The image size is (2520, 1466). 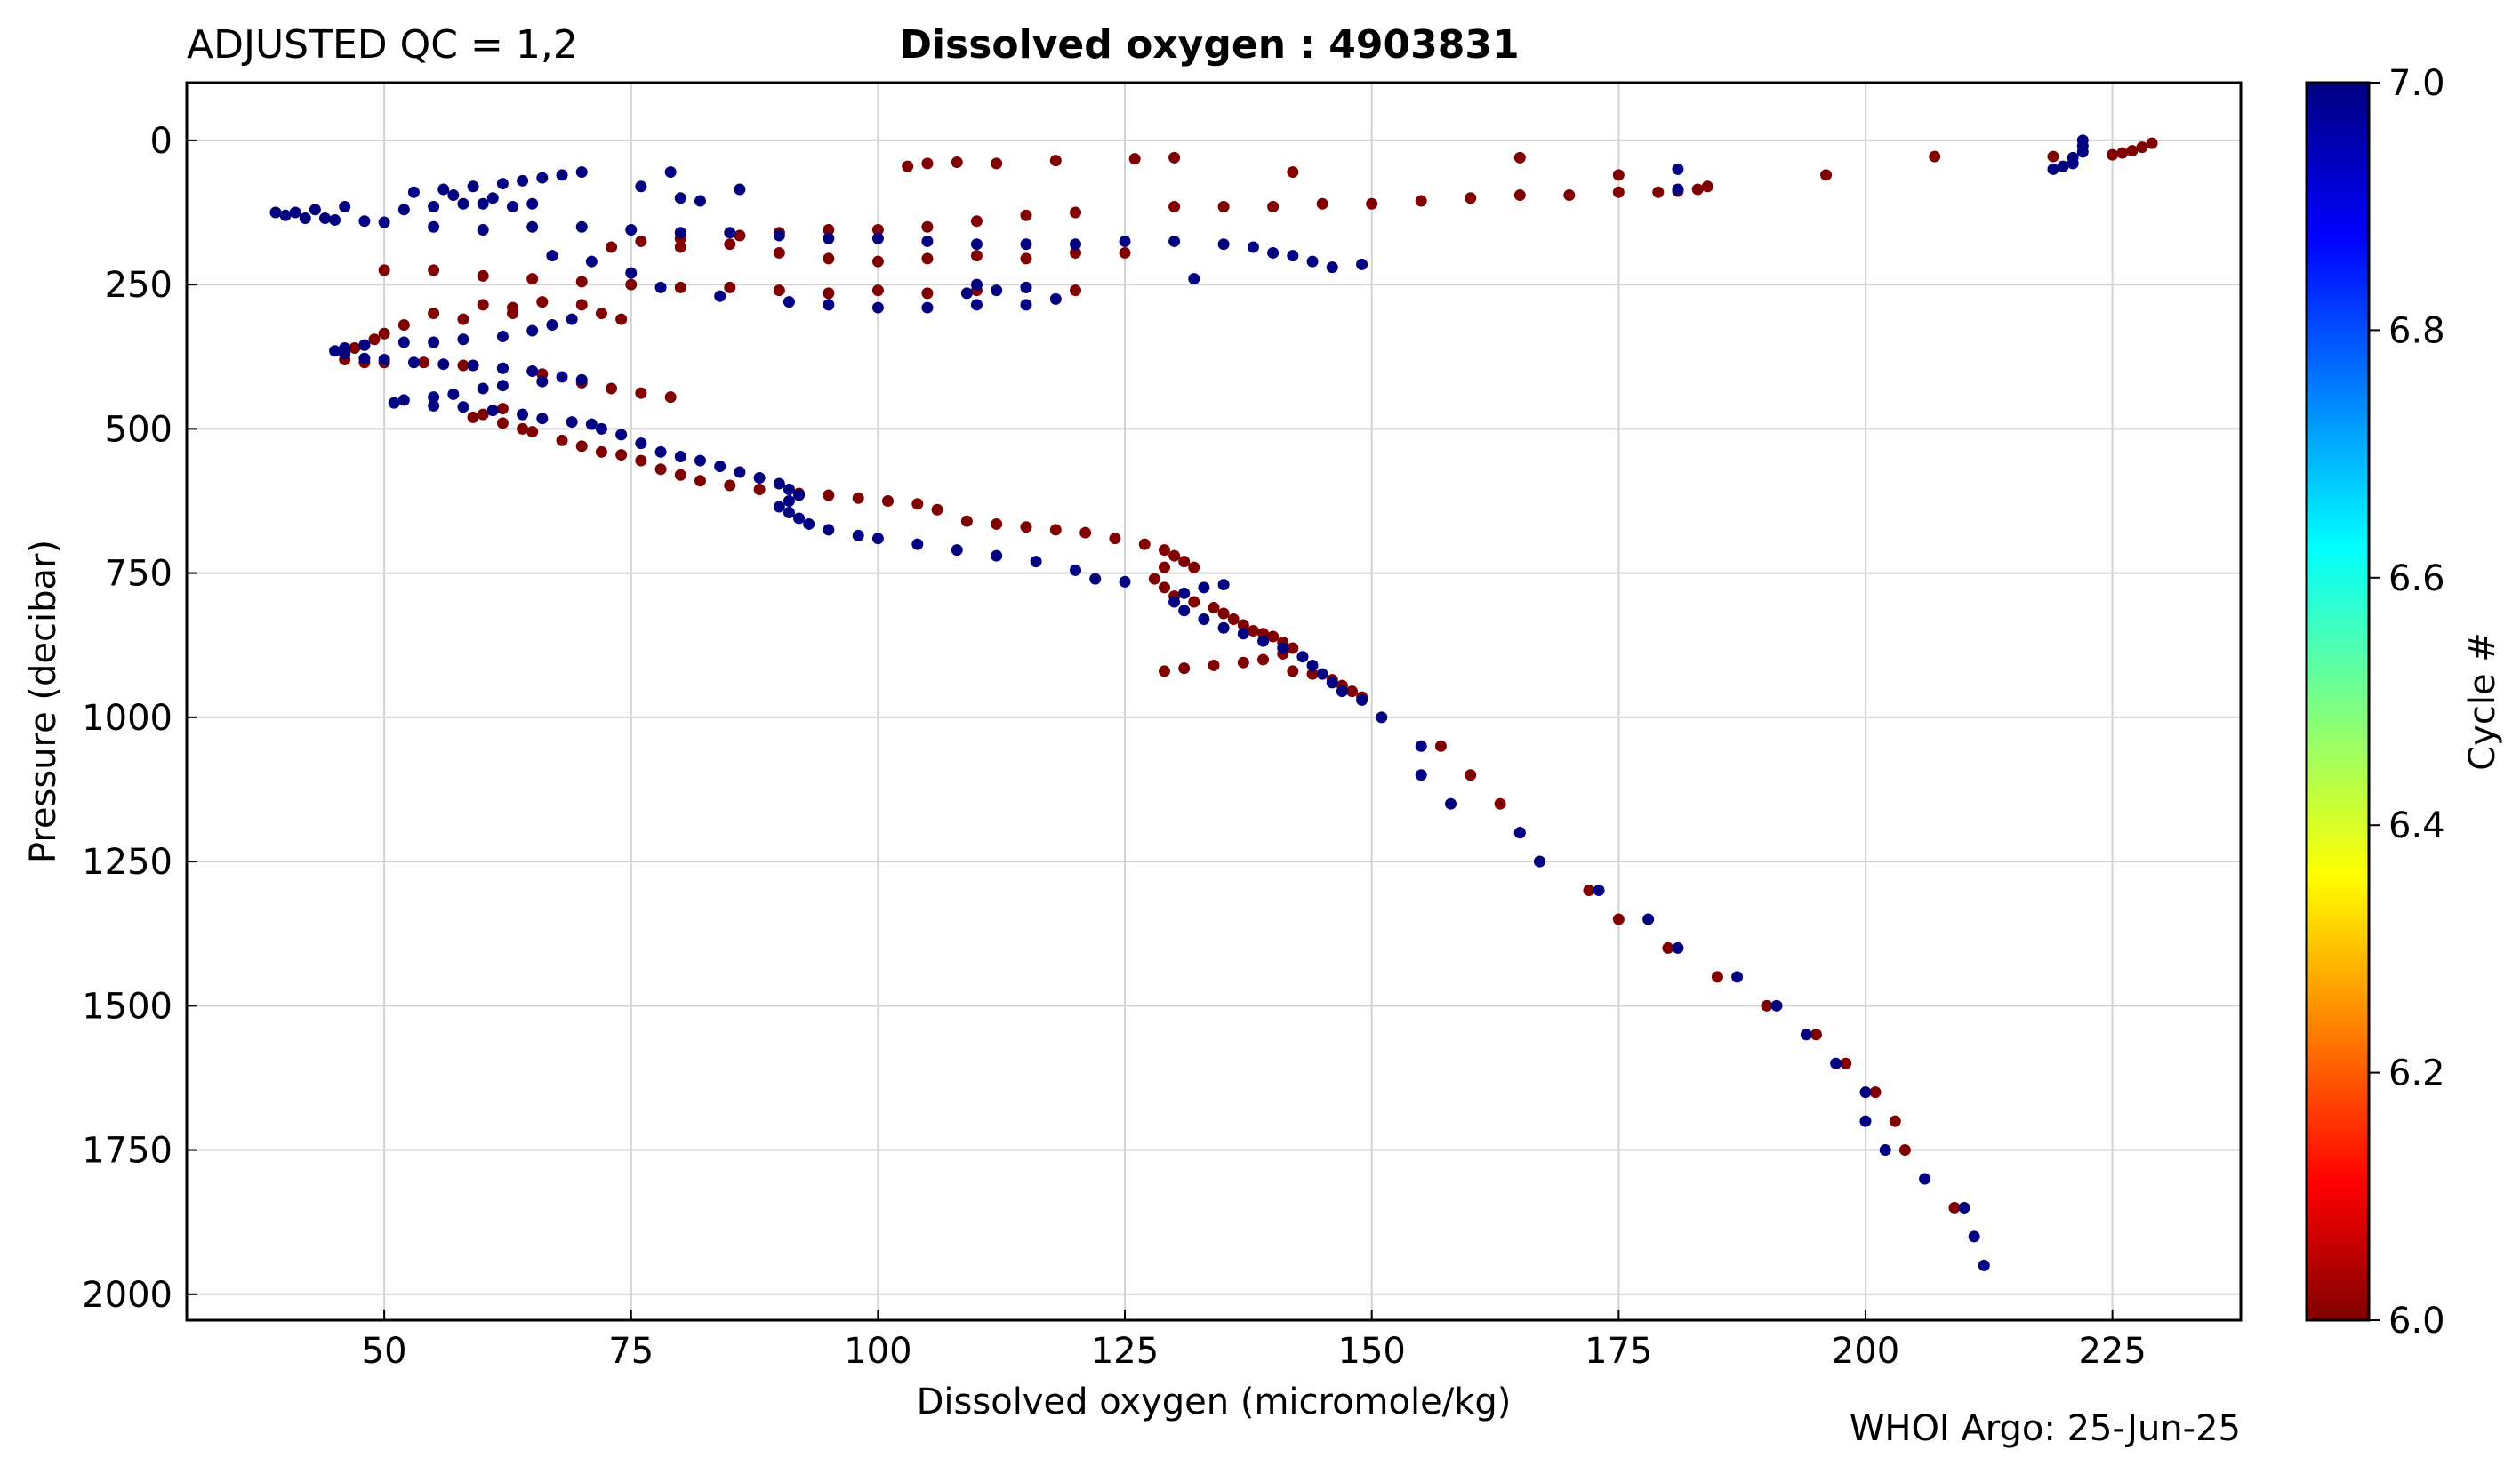 I want to click on y-tick-label: 1750, so click(x=127, y=1151).